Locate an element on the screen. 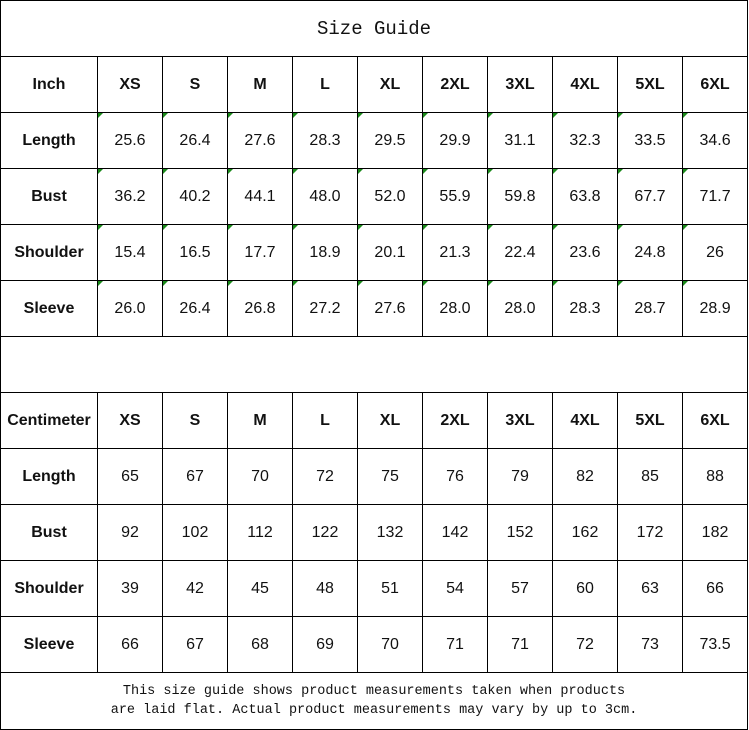  size-header: 3XL is located at coordinates (520, 84).